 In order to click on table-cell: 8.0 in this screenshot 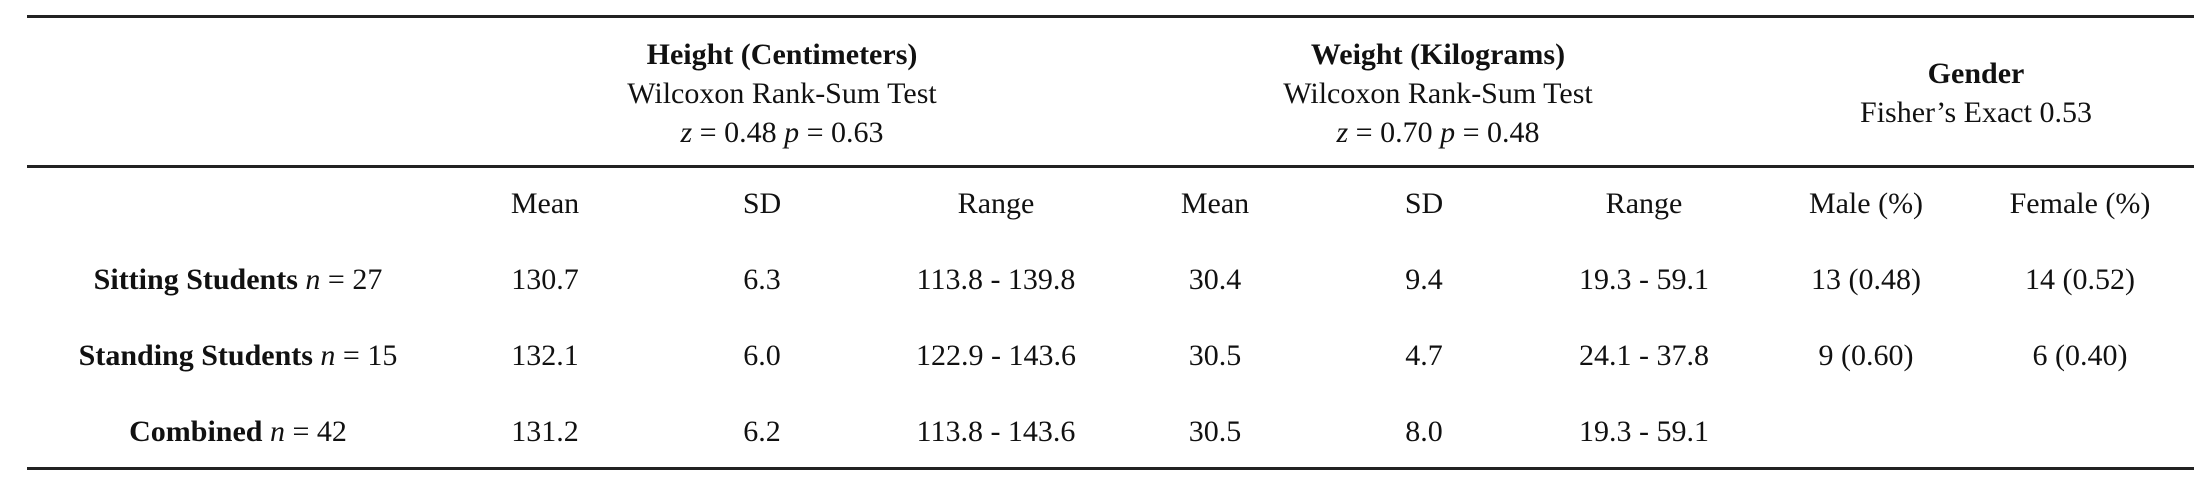, I will do `click(1424, 431)`.